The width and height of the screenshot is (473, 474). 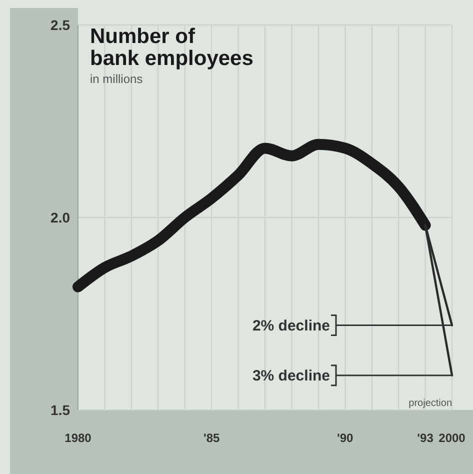 What do you see at coordinates (425, 438) in the screenshot?
I see `x-tick-label: '93` at bounding box center [425, 438].